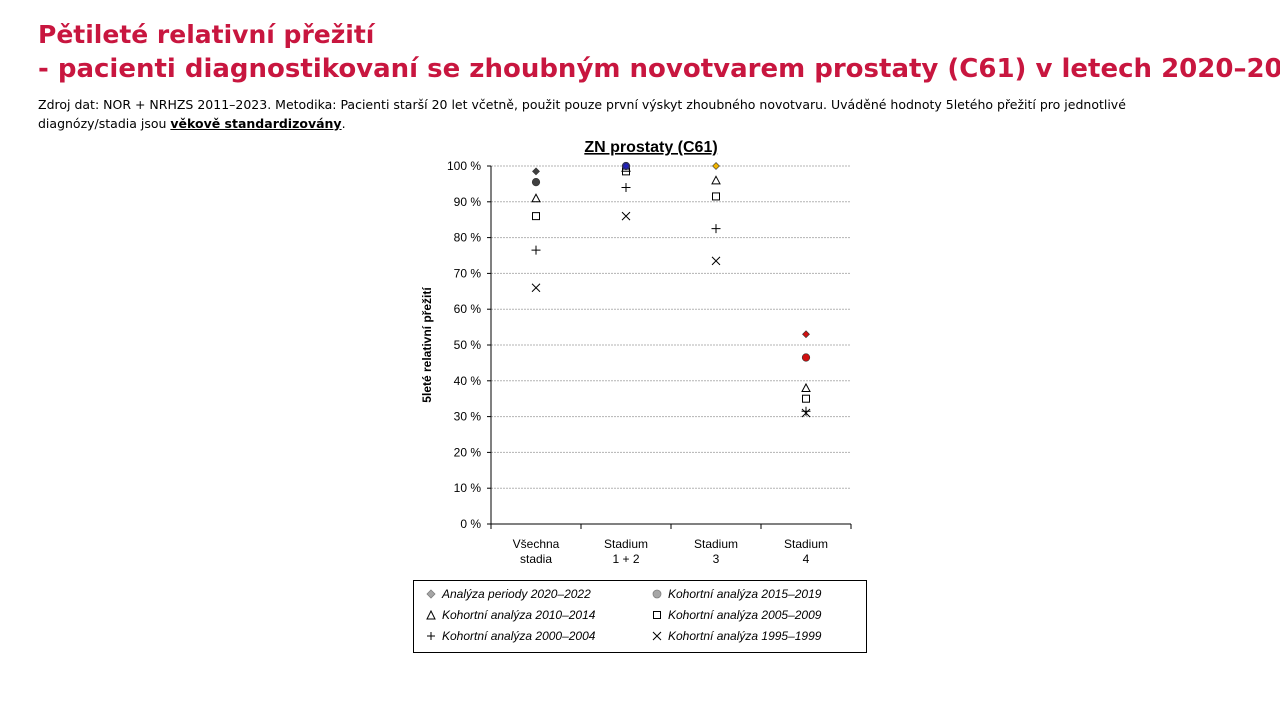  I want to click on y-tick-label: 20 %, so click(468, 452).